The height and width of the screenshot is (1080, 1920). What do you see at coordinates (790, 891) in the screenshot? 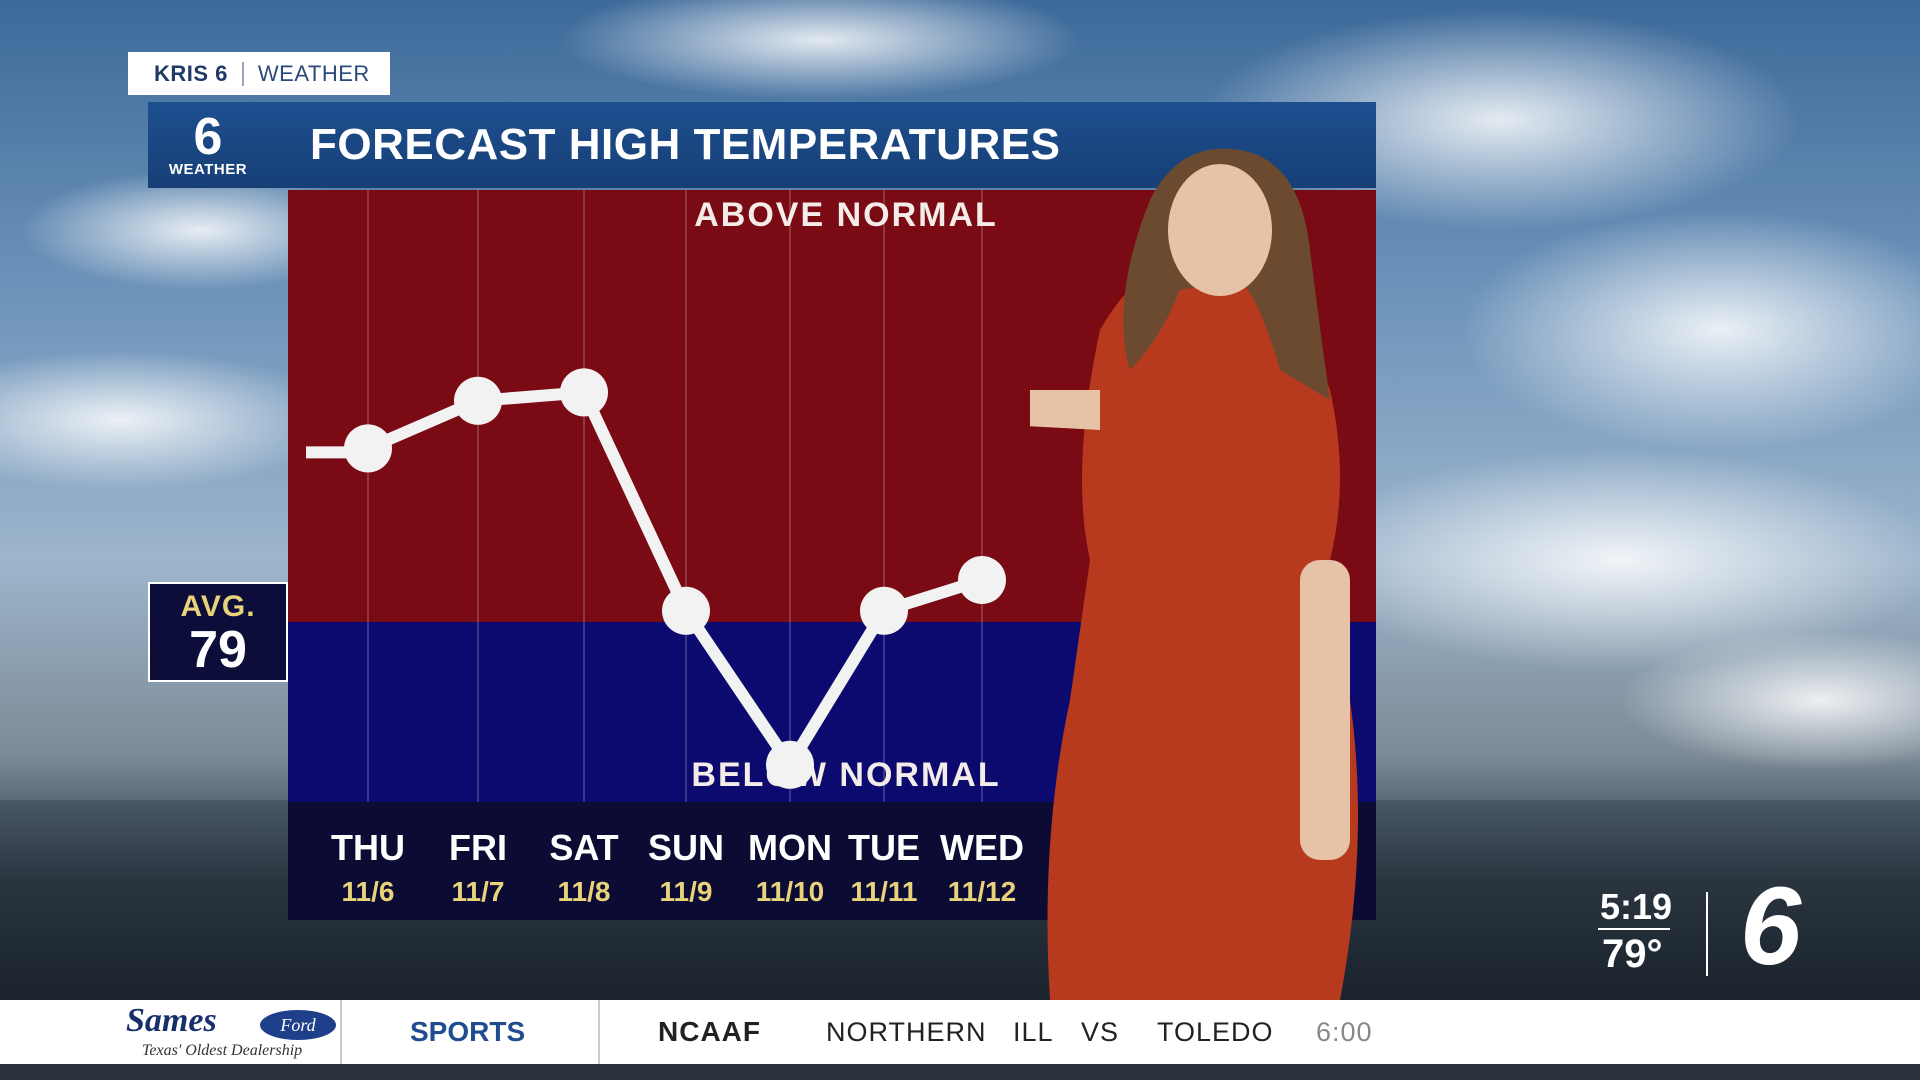
I see `date-label: 11/10` at bounding box center [790, 891].